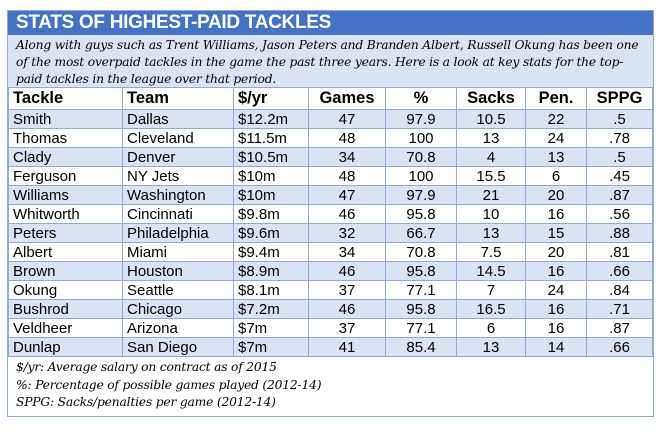 This screenshot has width=662, height=436. Describe the element at coordinates (619, 214) in the screenshot. I see `cell-sppg: .56` at that location.